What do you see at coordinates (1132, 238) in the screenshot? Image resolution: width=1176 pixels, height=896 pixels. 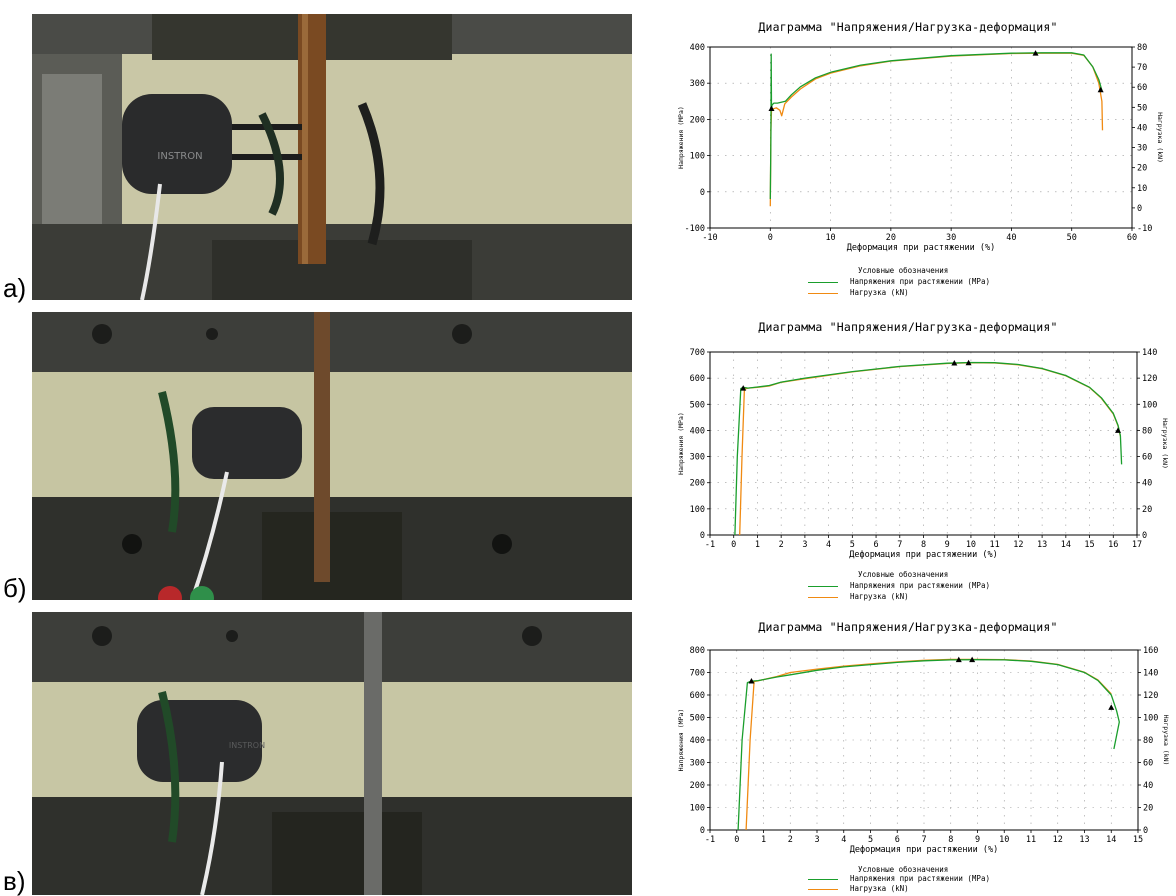 I see `x-tick-label: 60` at bounding box center [1132, 238].